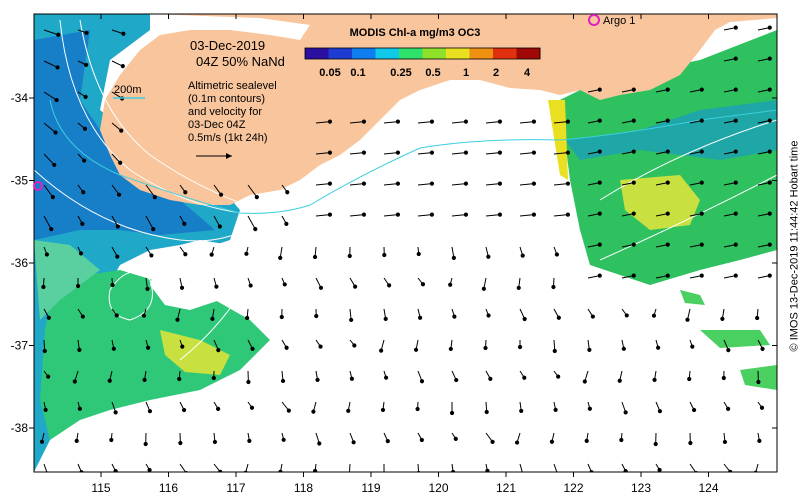 Image resolution: width=800 pixels, height=500 pixels. I want to click on colorbar-title: MODIS Chl-a mg/m3 OC3, so click(415, 33).